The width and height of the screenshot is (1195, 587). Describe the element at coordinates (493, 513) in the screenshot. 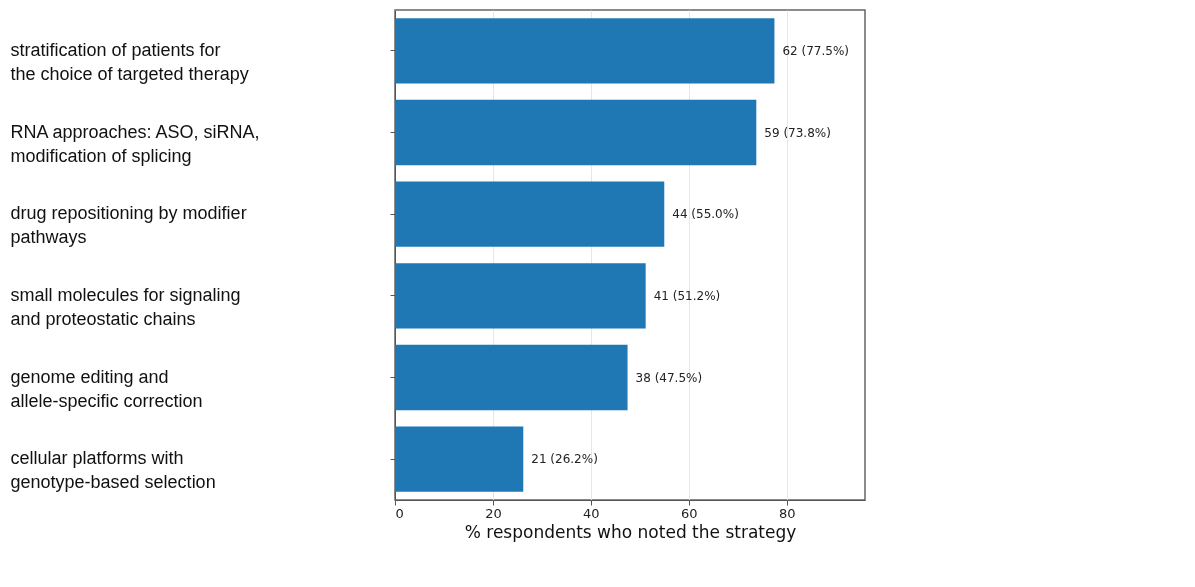

I see `x-tick-label: 20` at that location.